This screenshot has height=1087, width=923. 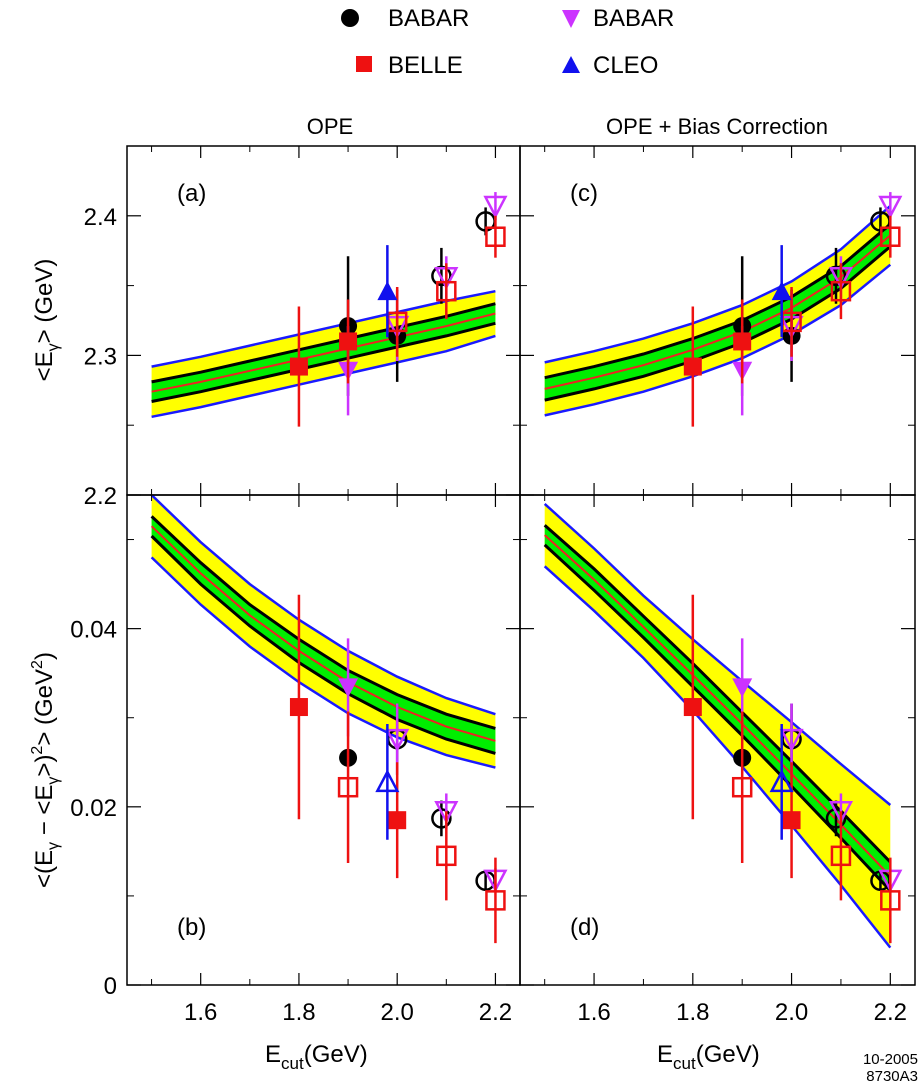 What do you see at coordinates (890, 1059) in the screenshot?
I see `figure-date-code: 10-2005` at bounding box center [890, 1059].